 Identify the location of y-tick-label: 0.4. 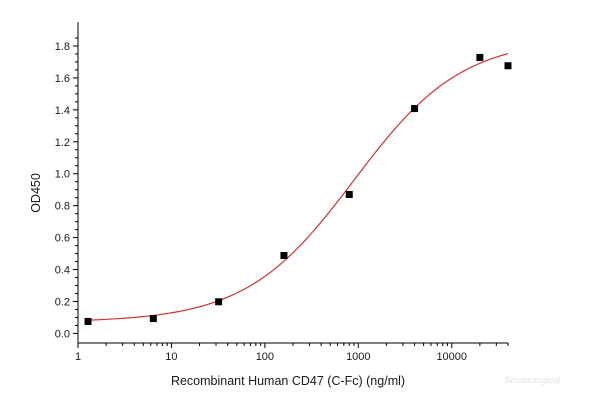
(62, 271).